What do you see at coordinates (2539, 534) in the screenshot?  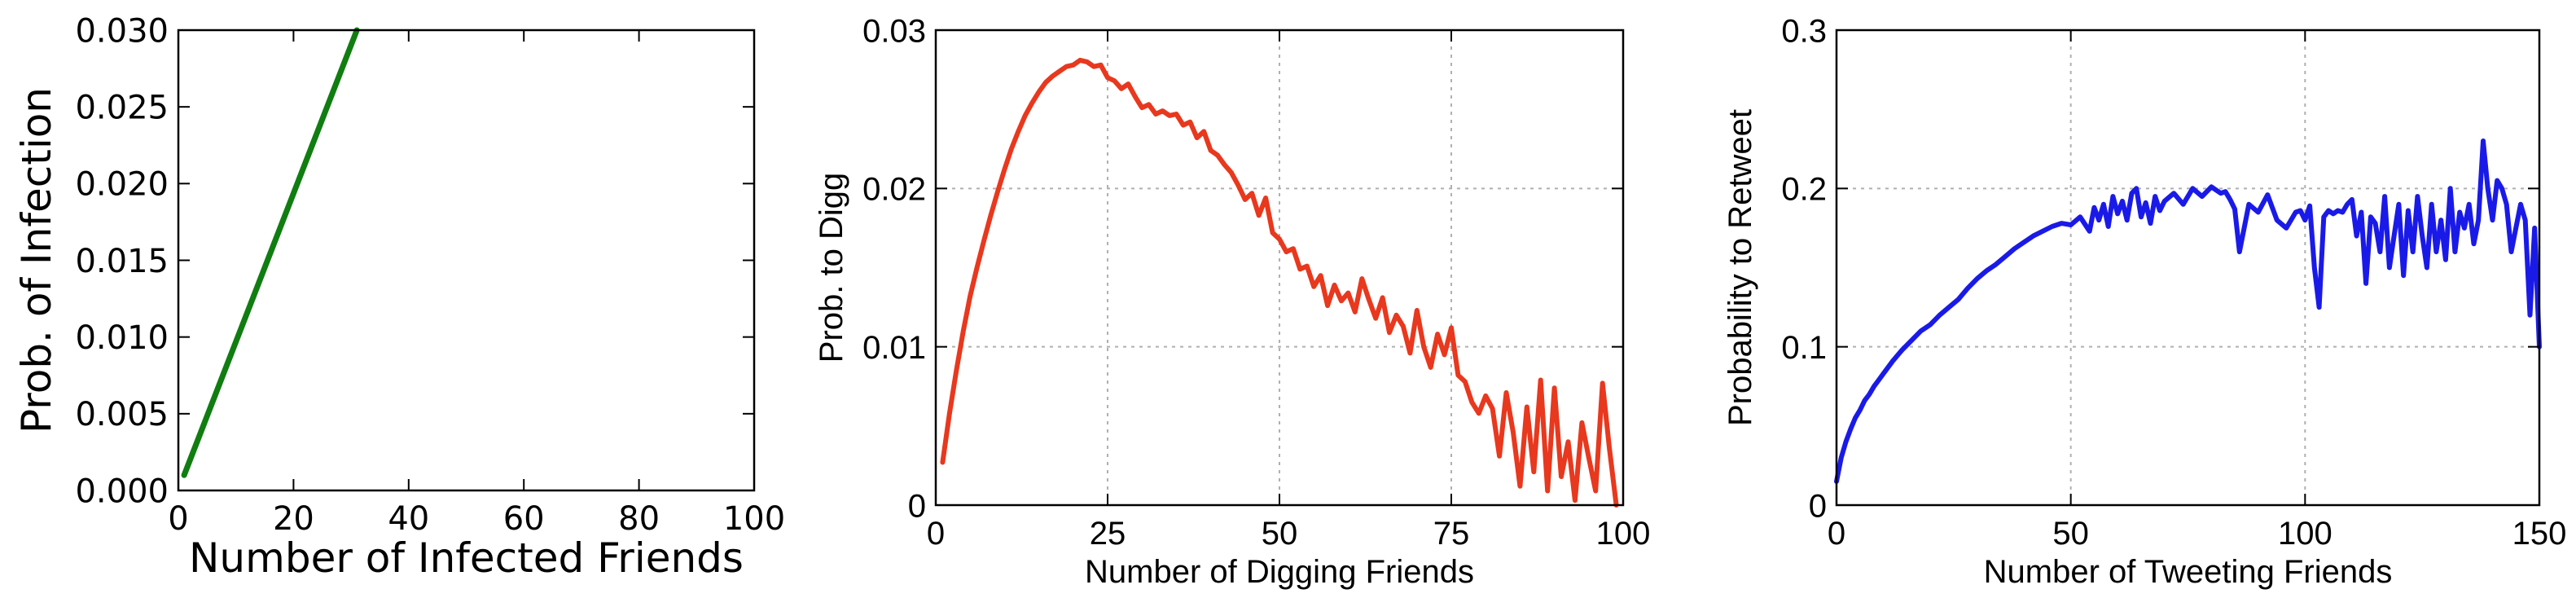 I see `x-tick-label: 150` at bounding box center [2539, 534].